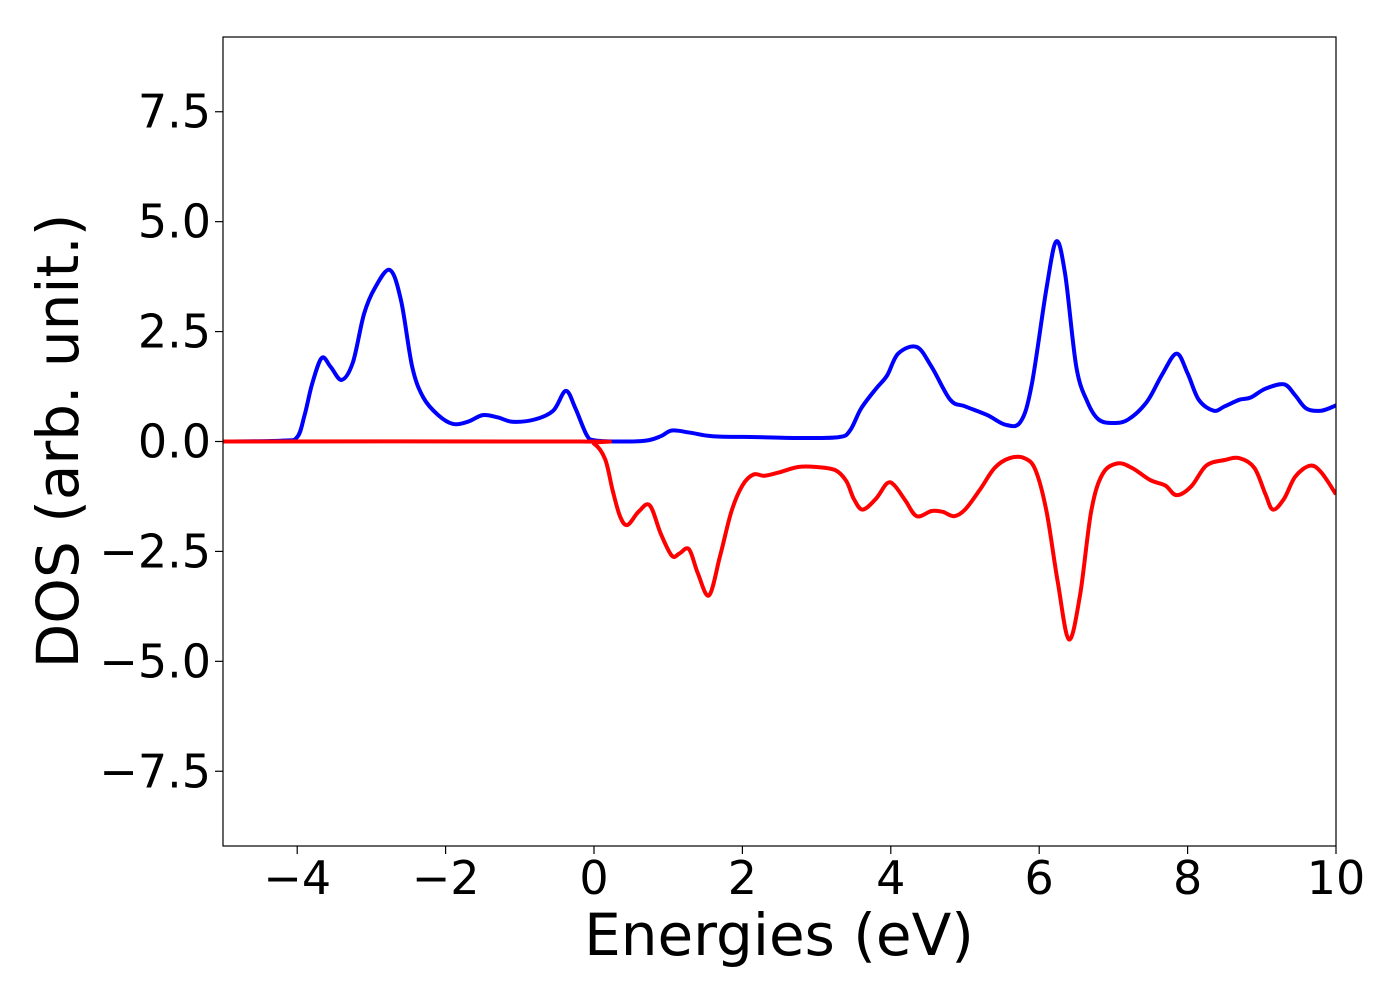 The height and width of the screenshot is (1000, 1400). I want to click on y-axis-ticks: 7.5 5.0 2.5 0.0 −2.5 −5.0 −7.5, so click(161, 441).